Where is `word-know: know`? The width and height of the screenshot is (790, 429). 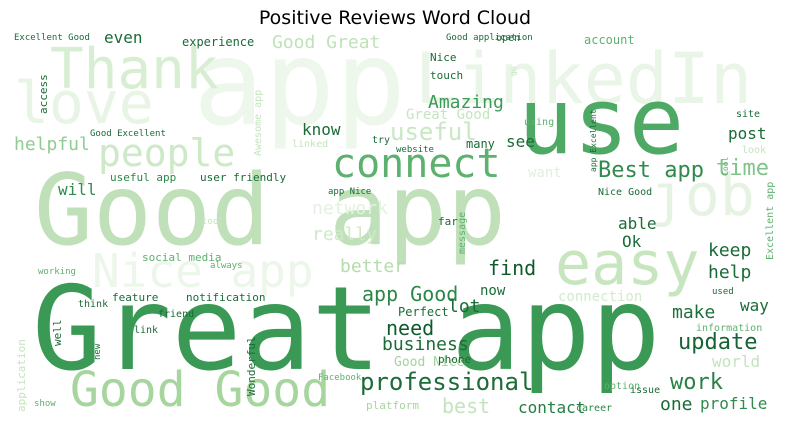
word-know: know is located at coordinates (321, 129).